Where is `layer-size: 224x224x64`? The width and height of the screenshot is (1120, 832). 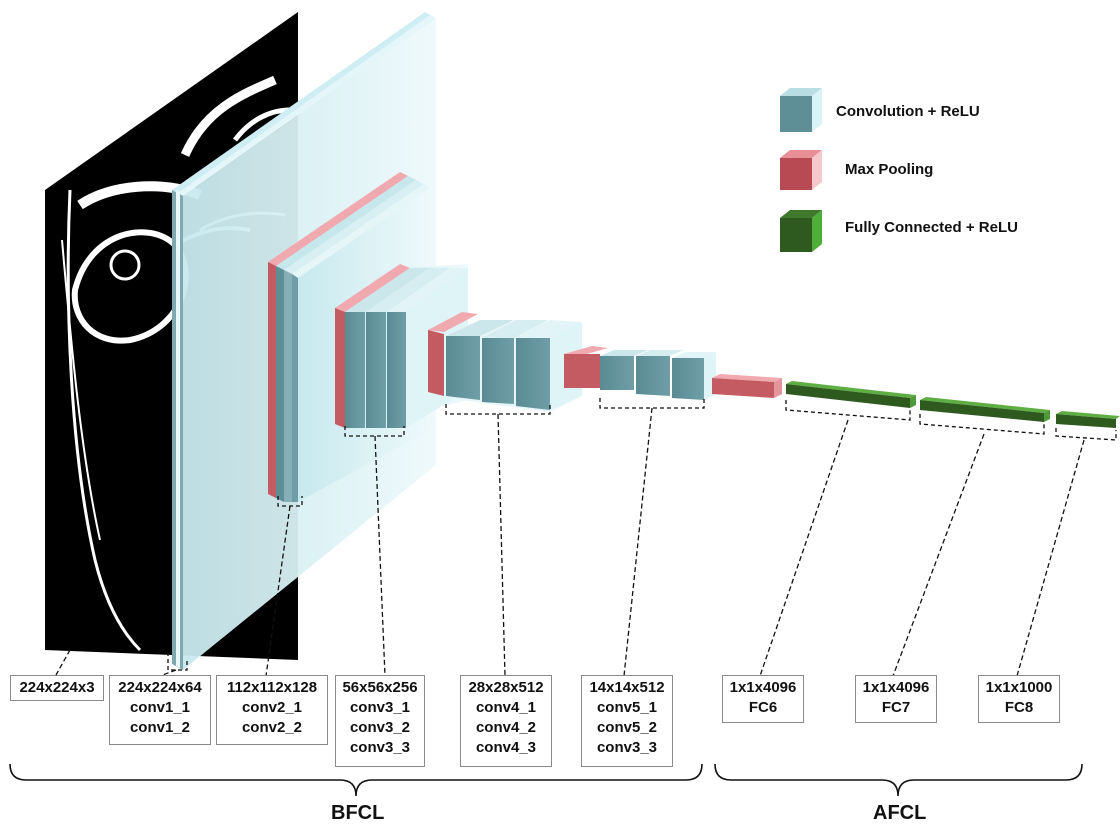
layer-size: 224x224x64 is located at coordinates (160, 687).